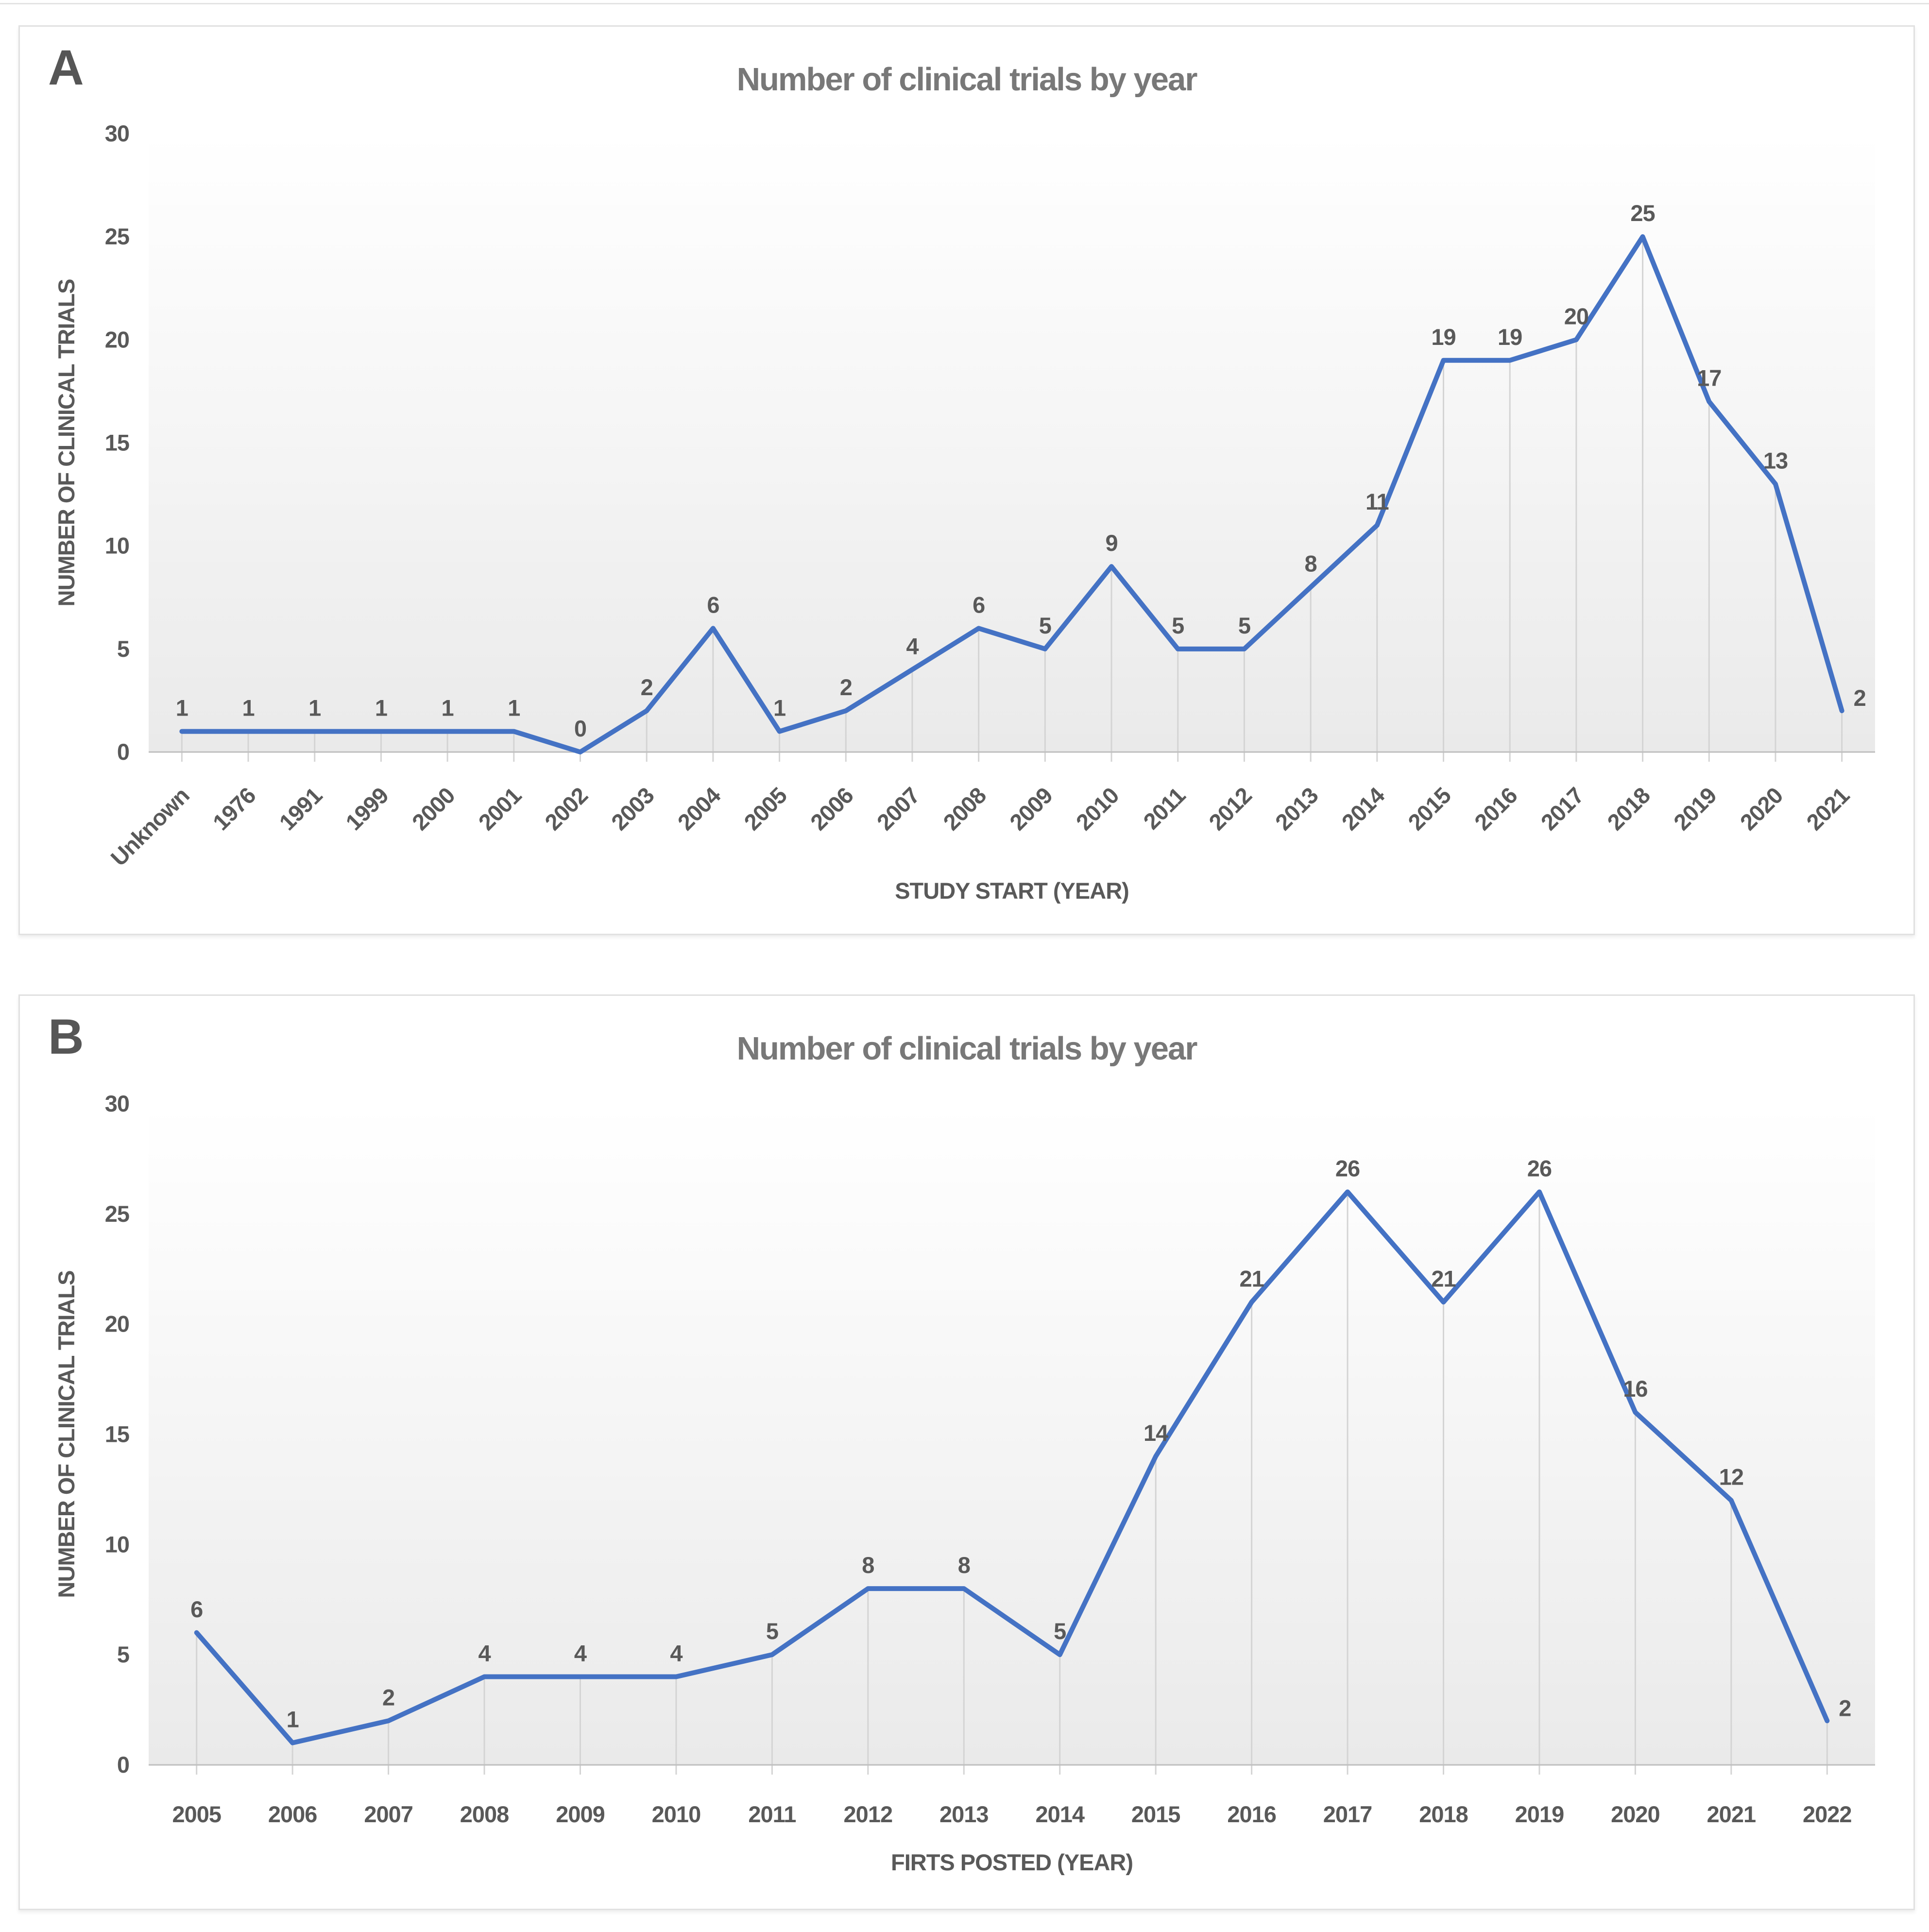  What do you see at coordinates (499, 809) in the screenshot?
I see `x-tick-label: 2001` at bounding box center [499, 809].